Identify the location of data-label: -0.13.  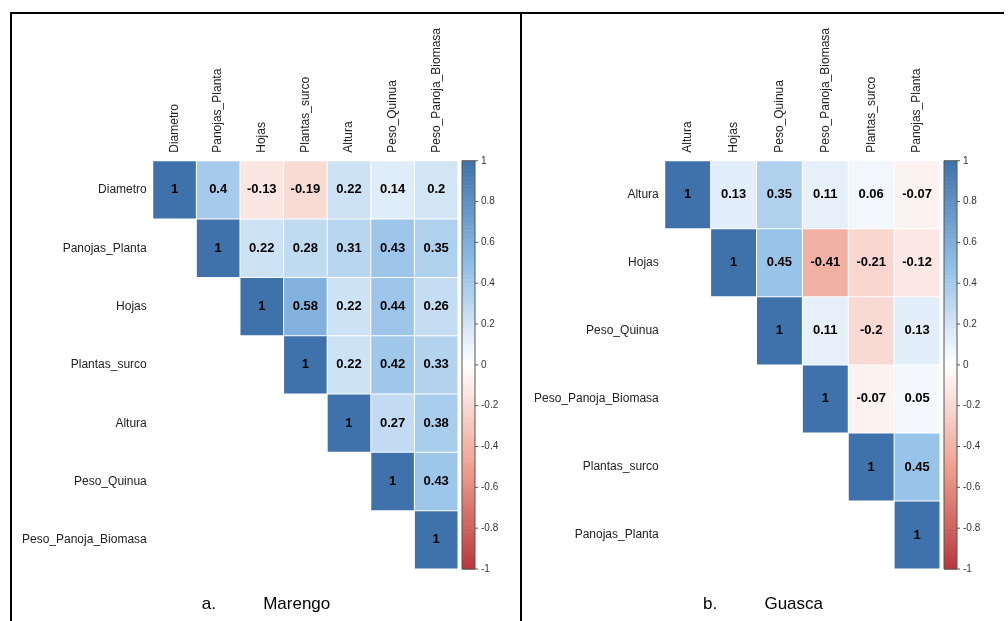
(261, 189).